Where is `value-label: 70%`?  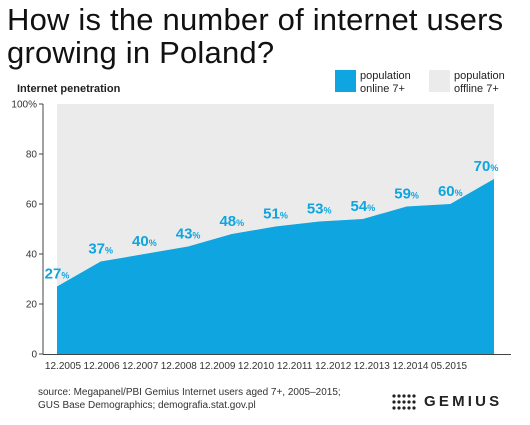
value-label: 70% is located at coordinates (486, 166).